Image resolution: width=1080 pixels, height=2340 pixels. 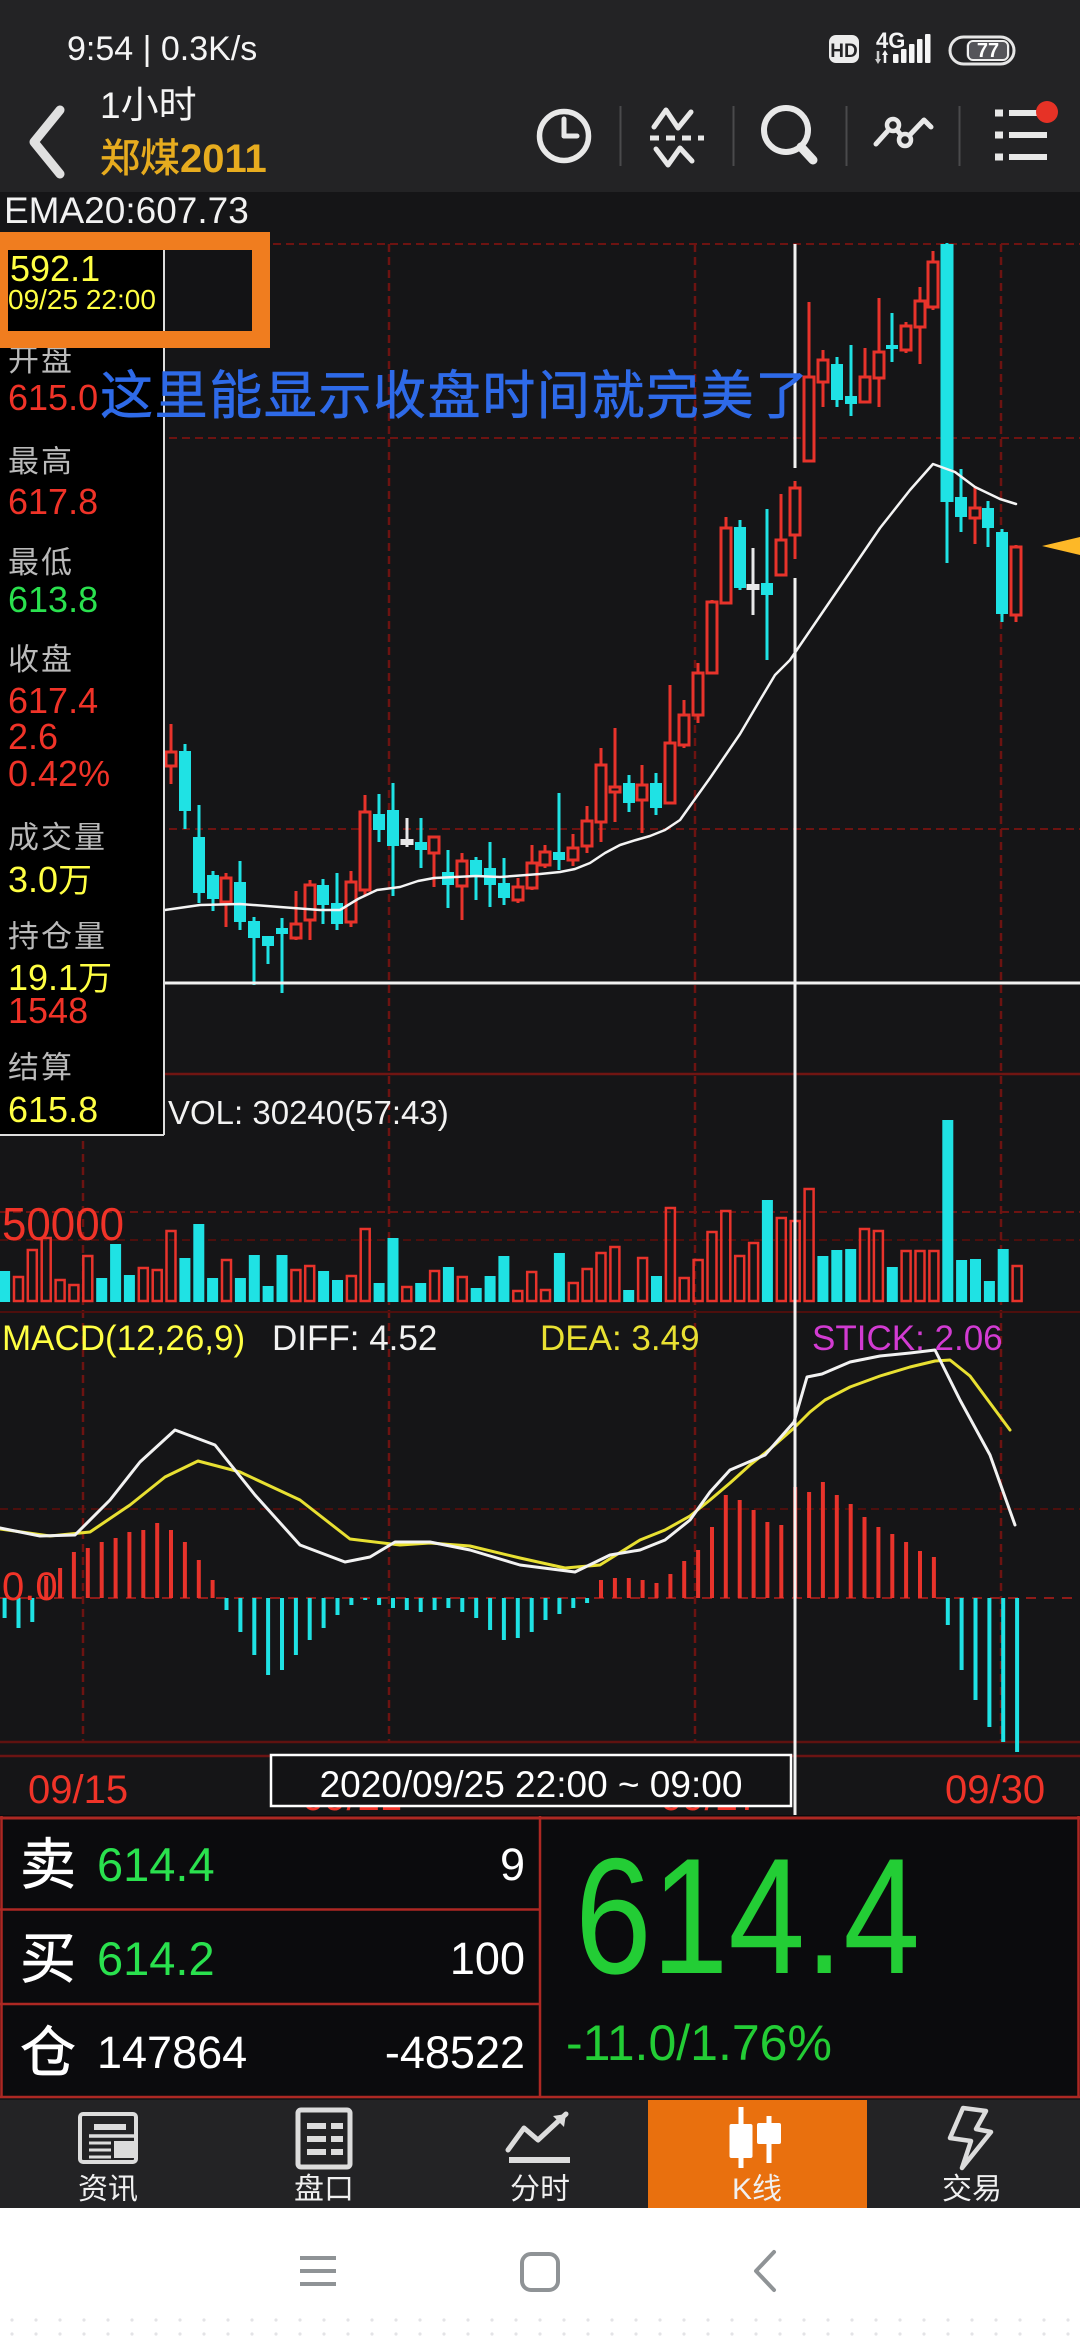 I want to click on svg-text: 0.0, so click(x=30, y=1587).